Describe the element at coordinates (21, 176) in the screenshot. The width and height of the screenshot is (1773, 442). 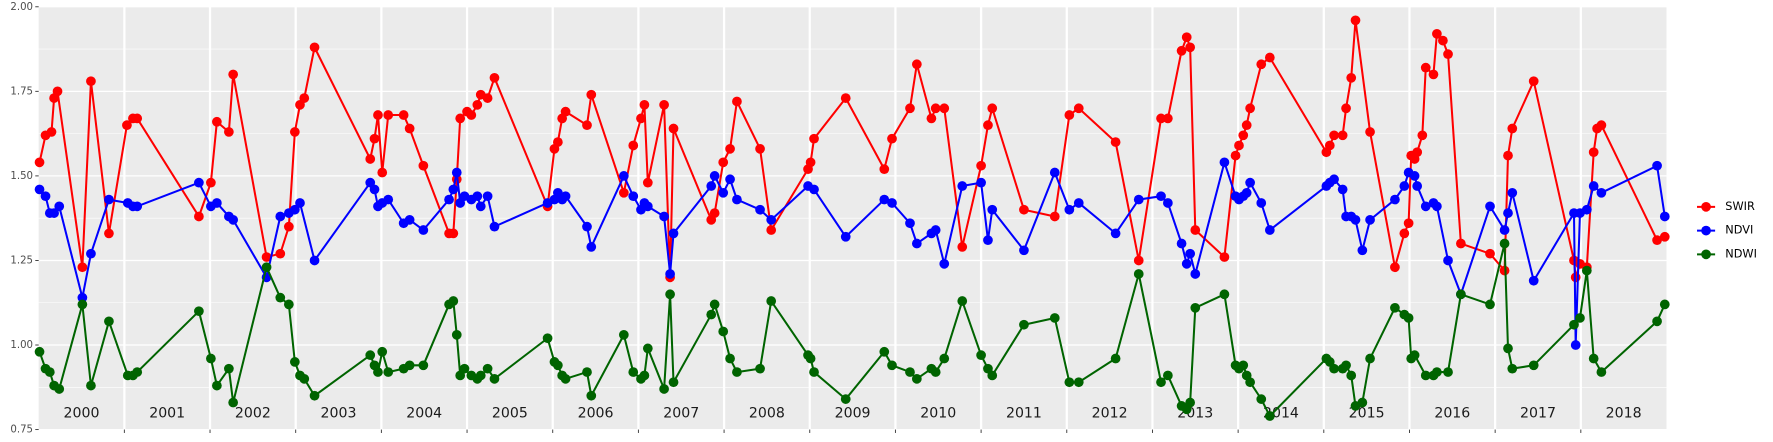
I see `y-tick-label: 1.50` at that location.